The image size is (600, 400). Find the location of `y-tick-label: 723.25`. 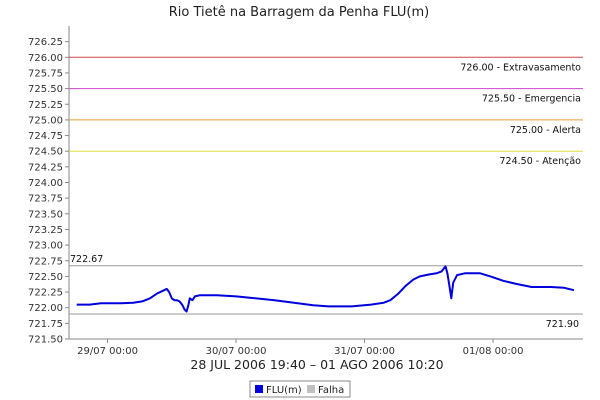

y-tick-label: 723.25 is located at coordinates (45, 230).